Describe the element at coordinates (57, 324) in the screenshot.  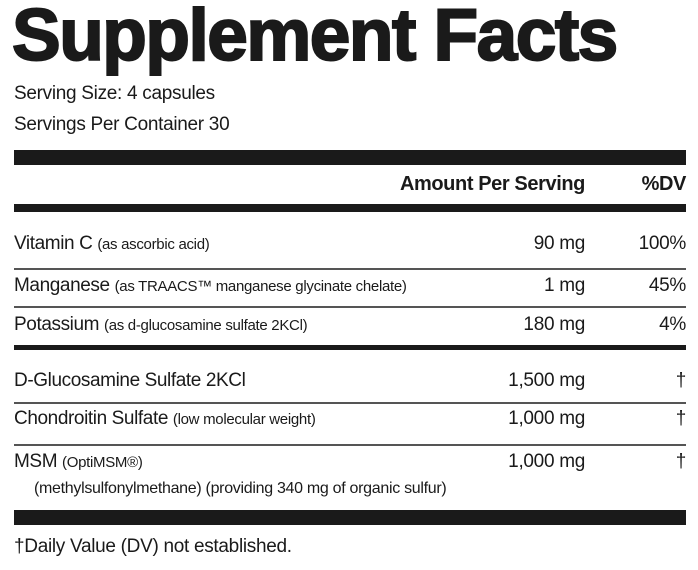
I see `nutrient-name: Potassium` at that location.